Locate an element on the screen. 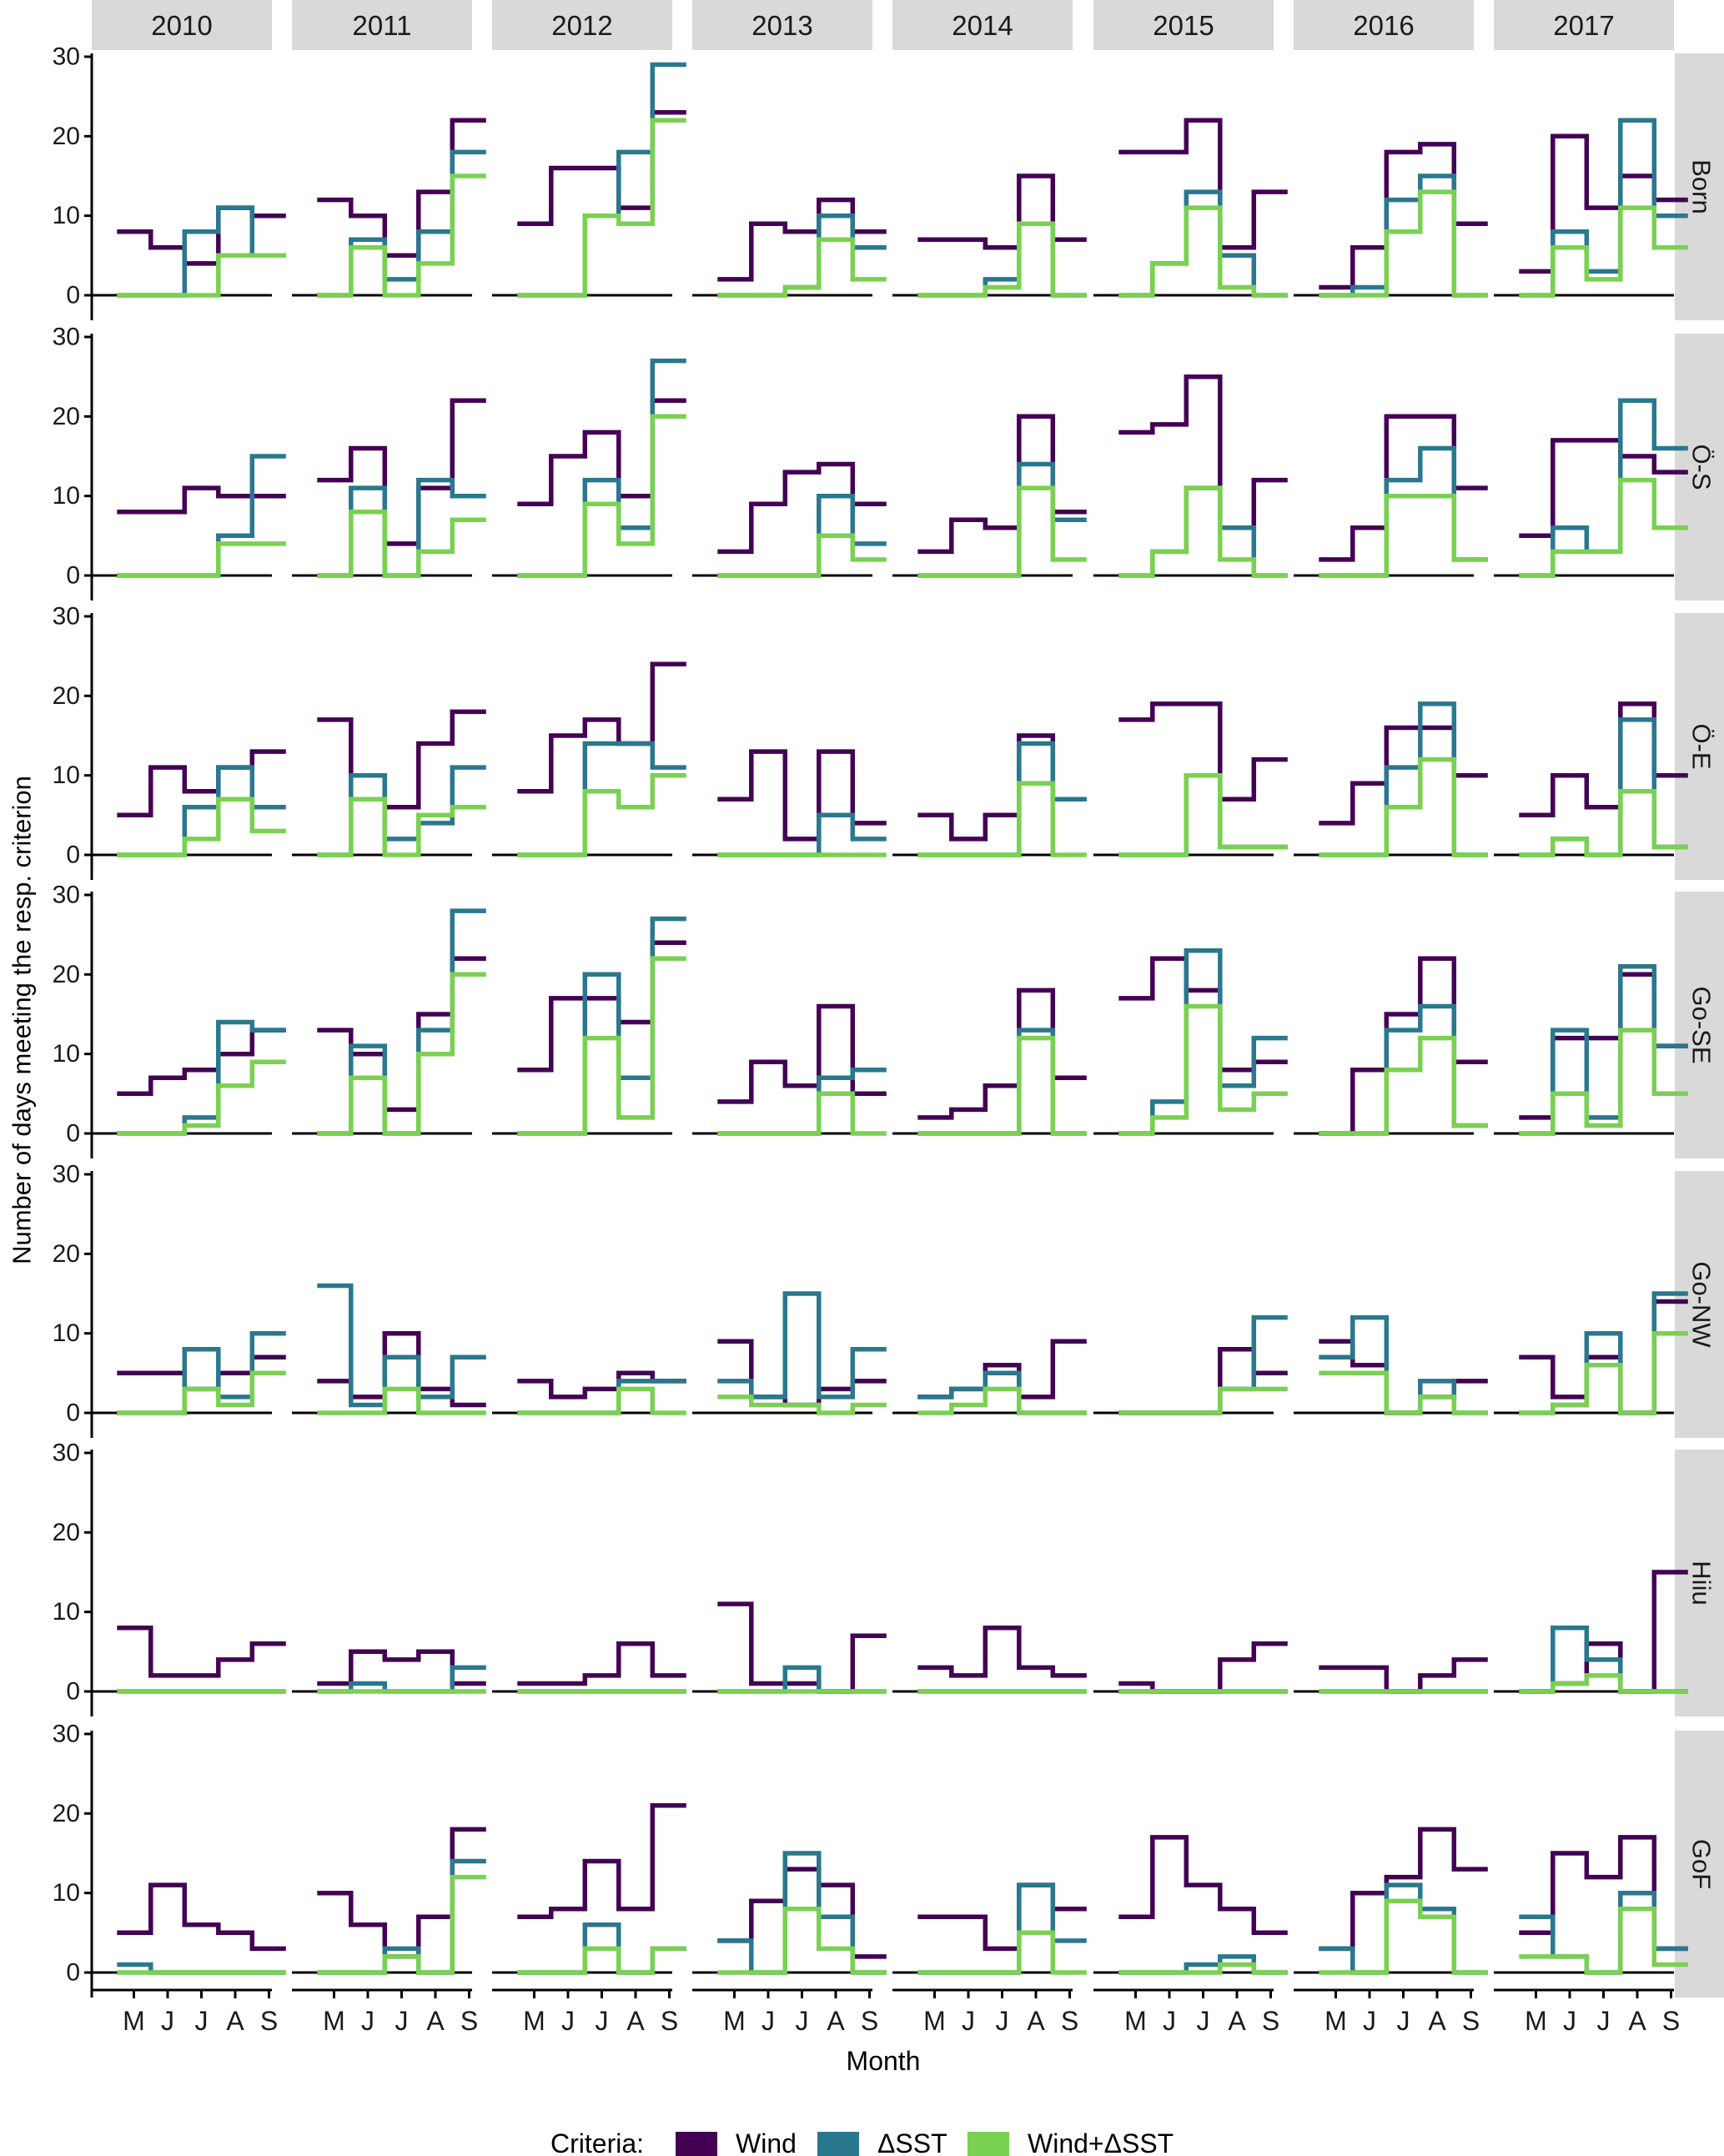 Image resolution: width=1724 pixels, height=2156 pixels. panel-GoF-2015 is located at coordinates (1190, 1905).